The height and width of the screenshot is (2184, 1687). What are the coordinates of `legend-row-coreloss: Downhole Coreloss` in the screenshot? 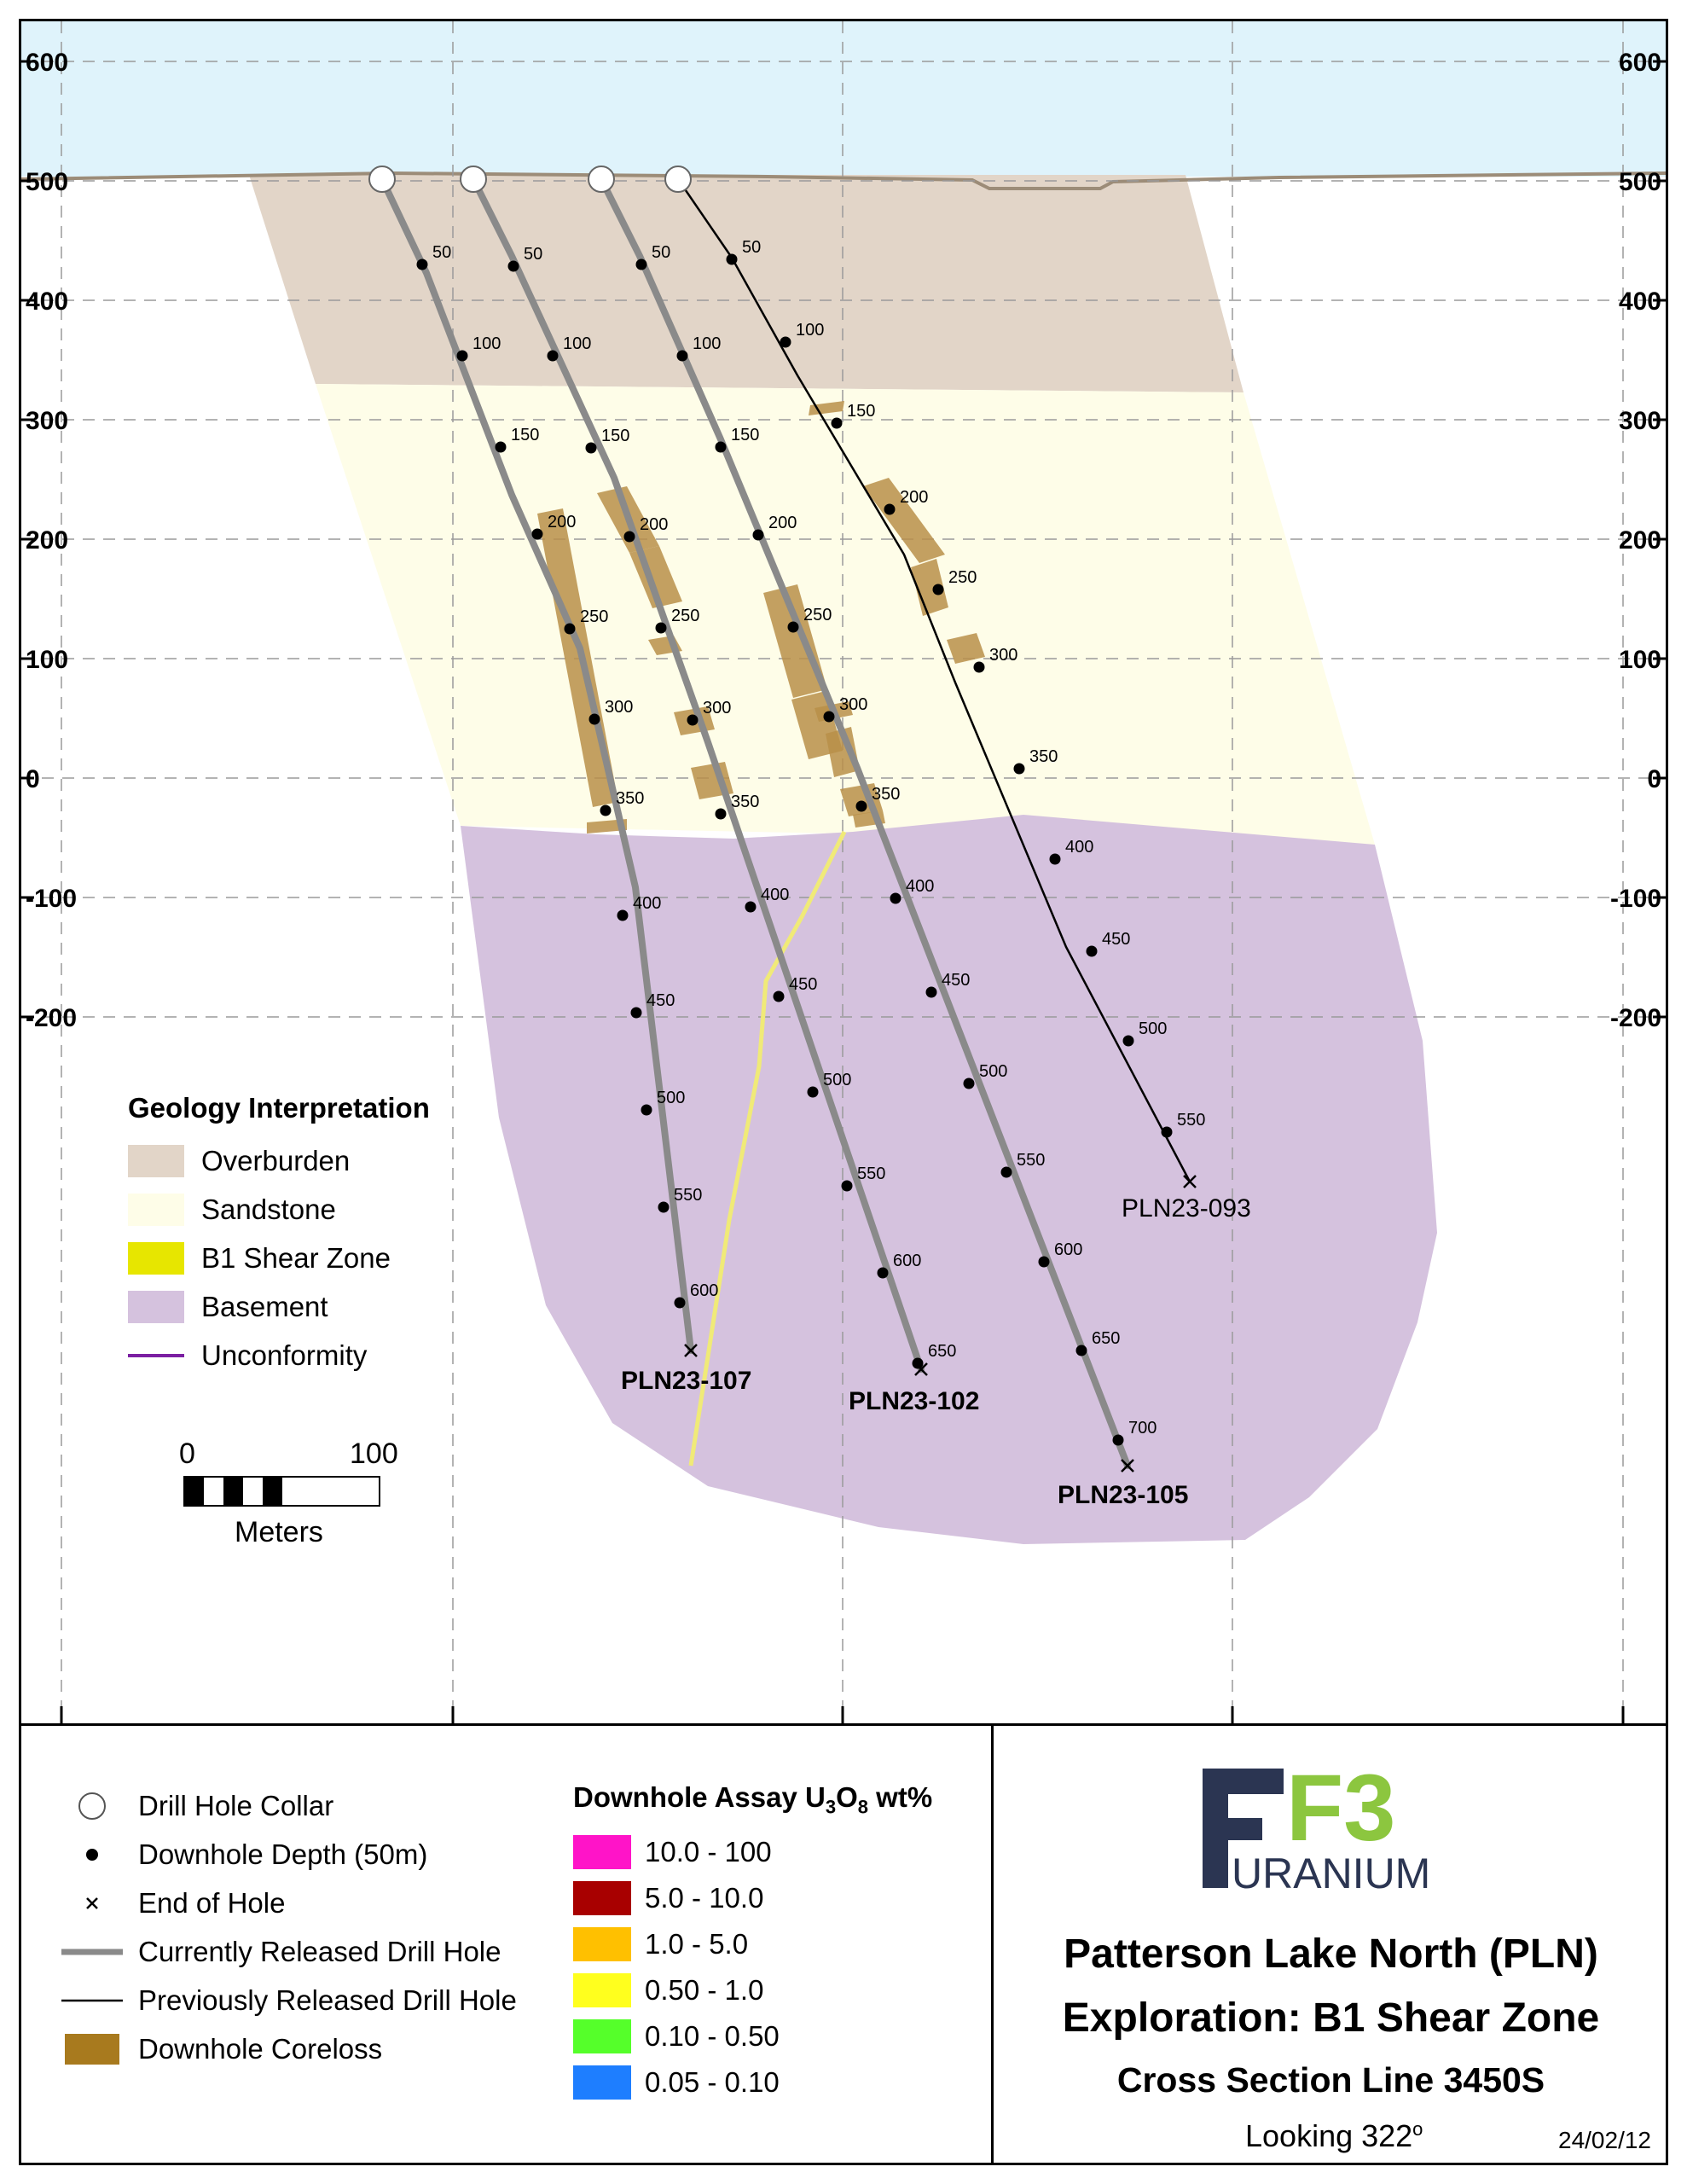 It's located at (289, 2049).